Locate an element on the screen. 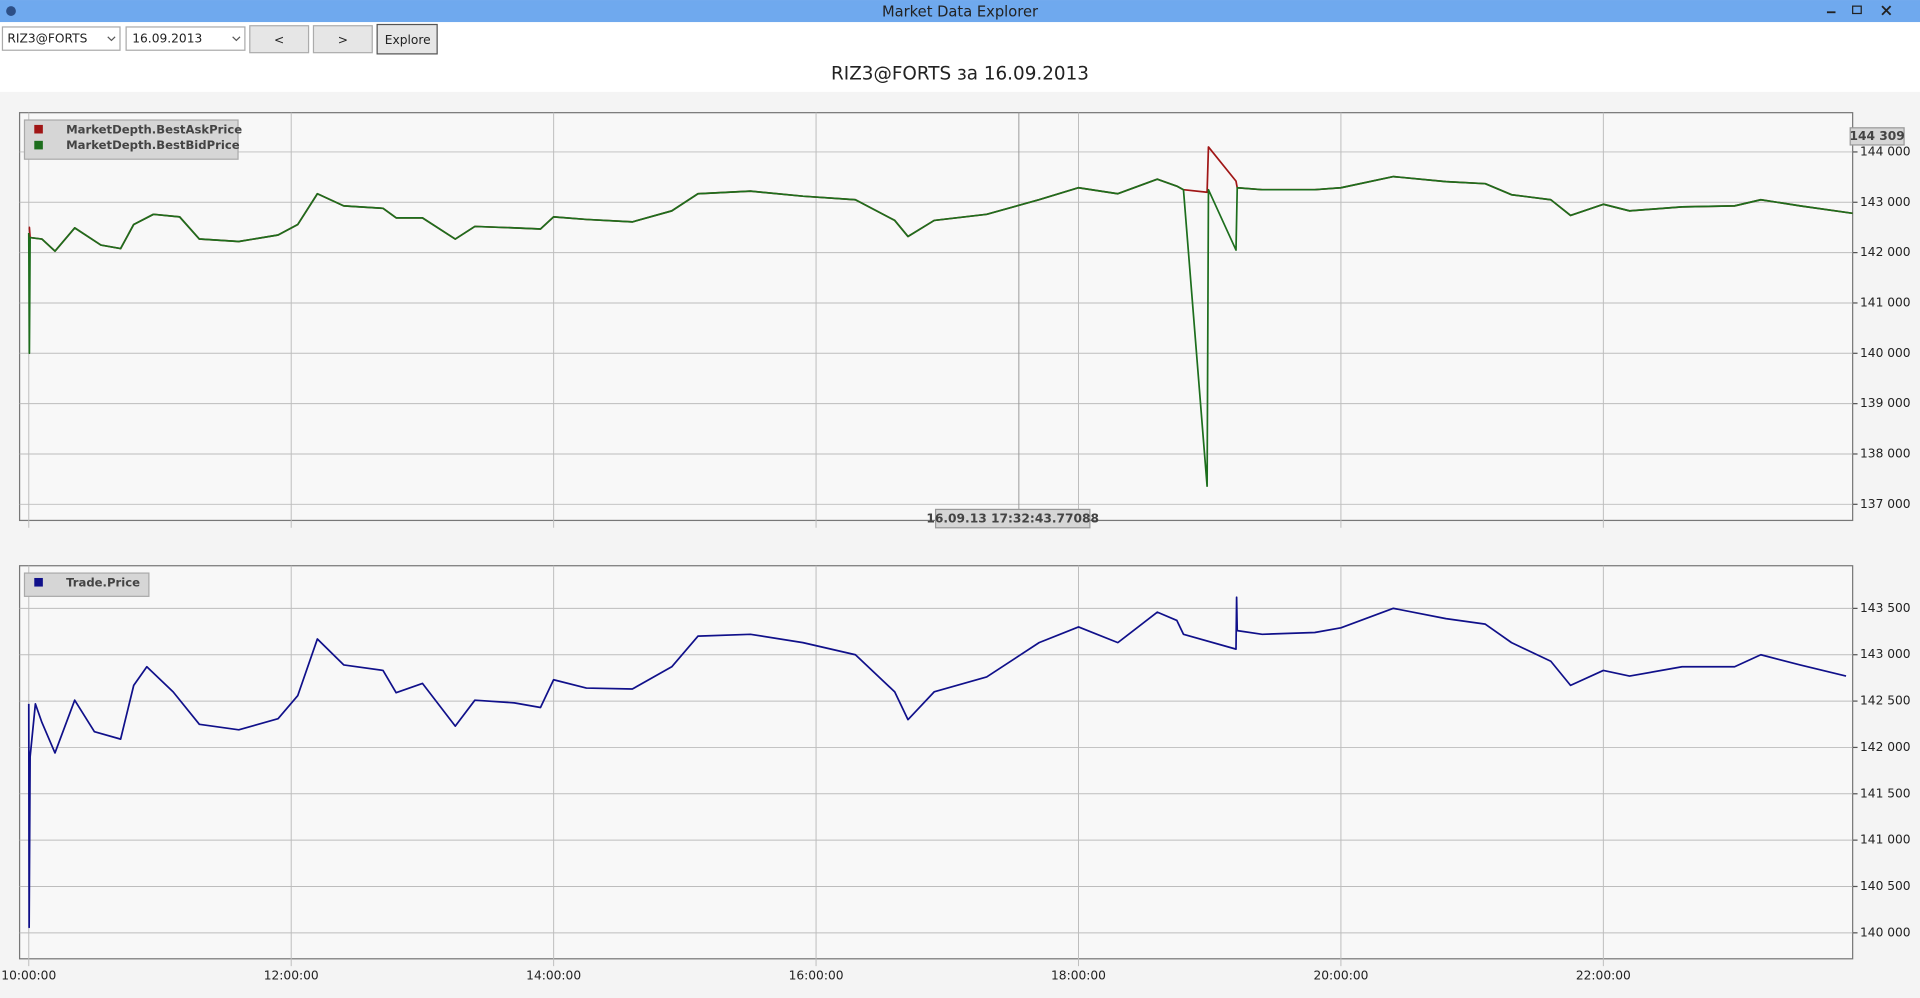 Image resolution: width=1920 pixels, height=998 pixels. y-tick-label: 143 500 is located at coordinates (1885, 608).